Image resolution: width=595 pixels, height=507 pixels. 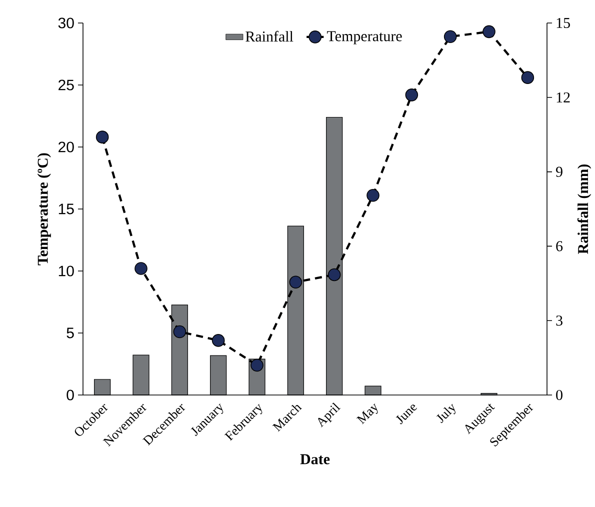 What do you see at coordinates (315, 459) in the screenshot?
I see `x-axis-title: Date` at bounding box center [315, 459].